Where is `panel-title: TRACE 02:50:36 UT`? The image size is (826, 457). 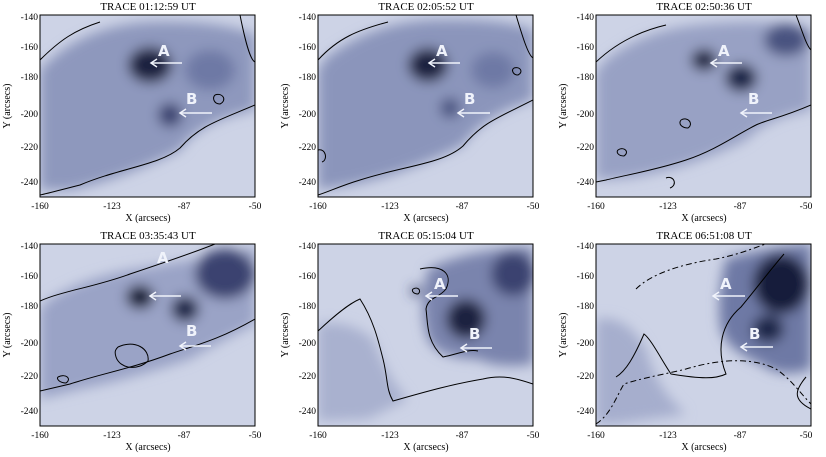 panel-title: TRACE 02:50:36 UT is located at coordinates (704, 7).